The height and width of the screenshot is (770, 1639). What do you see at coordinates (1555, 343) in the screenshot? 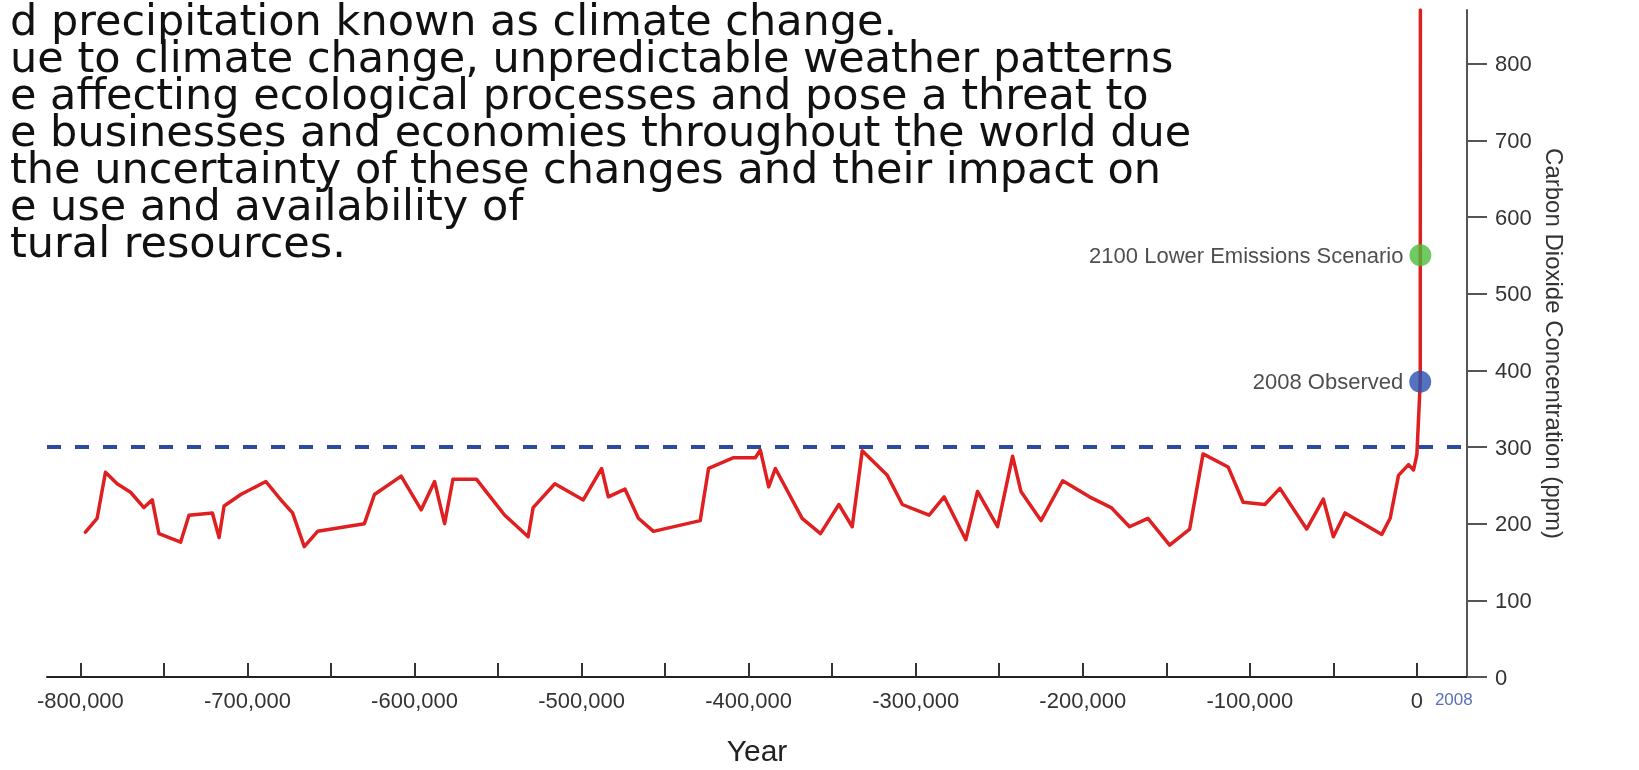
I see `y-axis-title: Carbon Dioxide Concentration (ppm)` at bounding box center [1555, 343].